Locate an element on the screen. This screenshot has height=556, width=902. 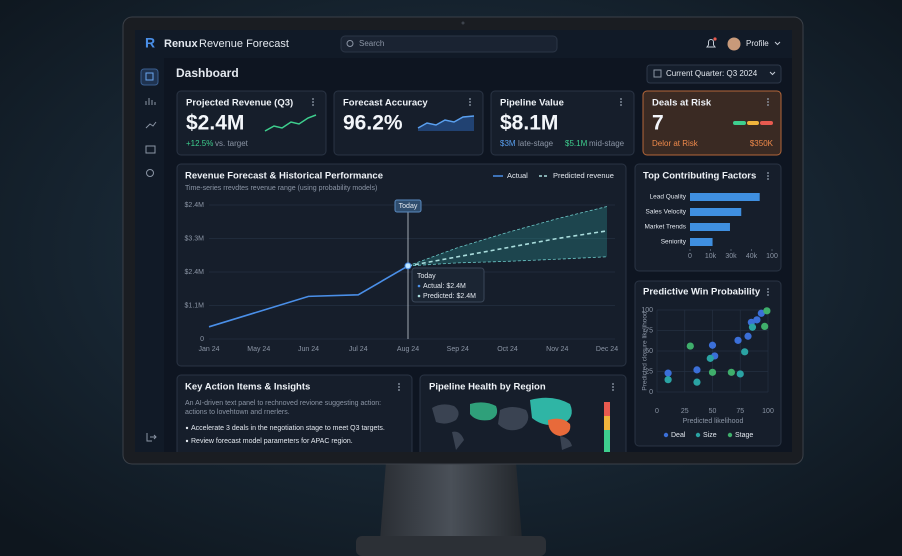
kpi-note: vs. target is located at coordinates (232, 143).